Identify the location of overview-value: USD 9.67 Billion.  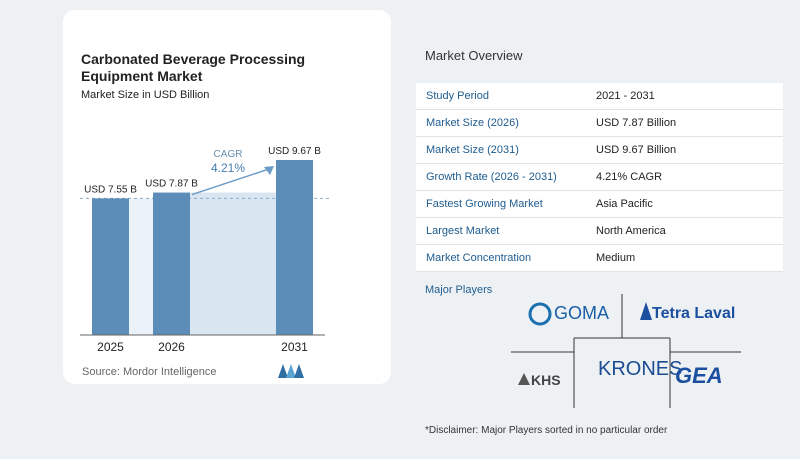
(684, 150).